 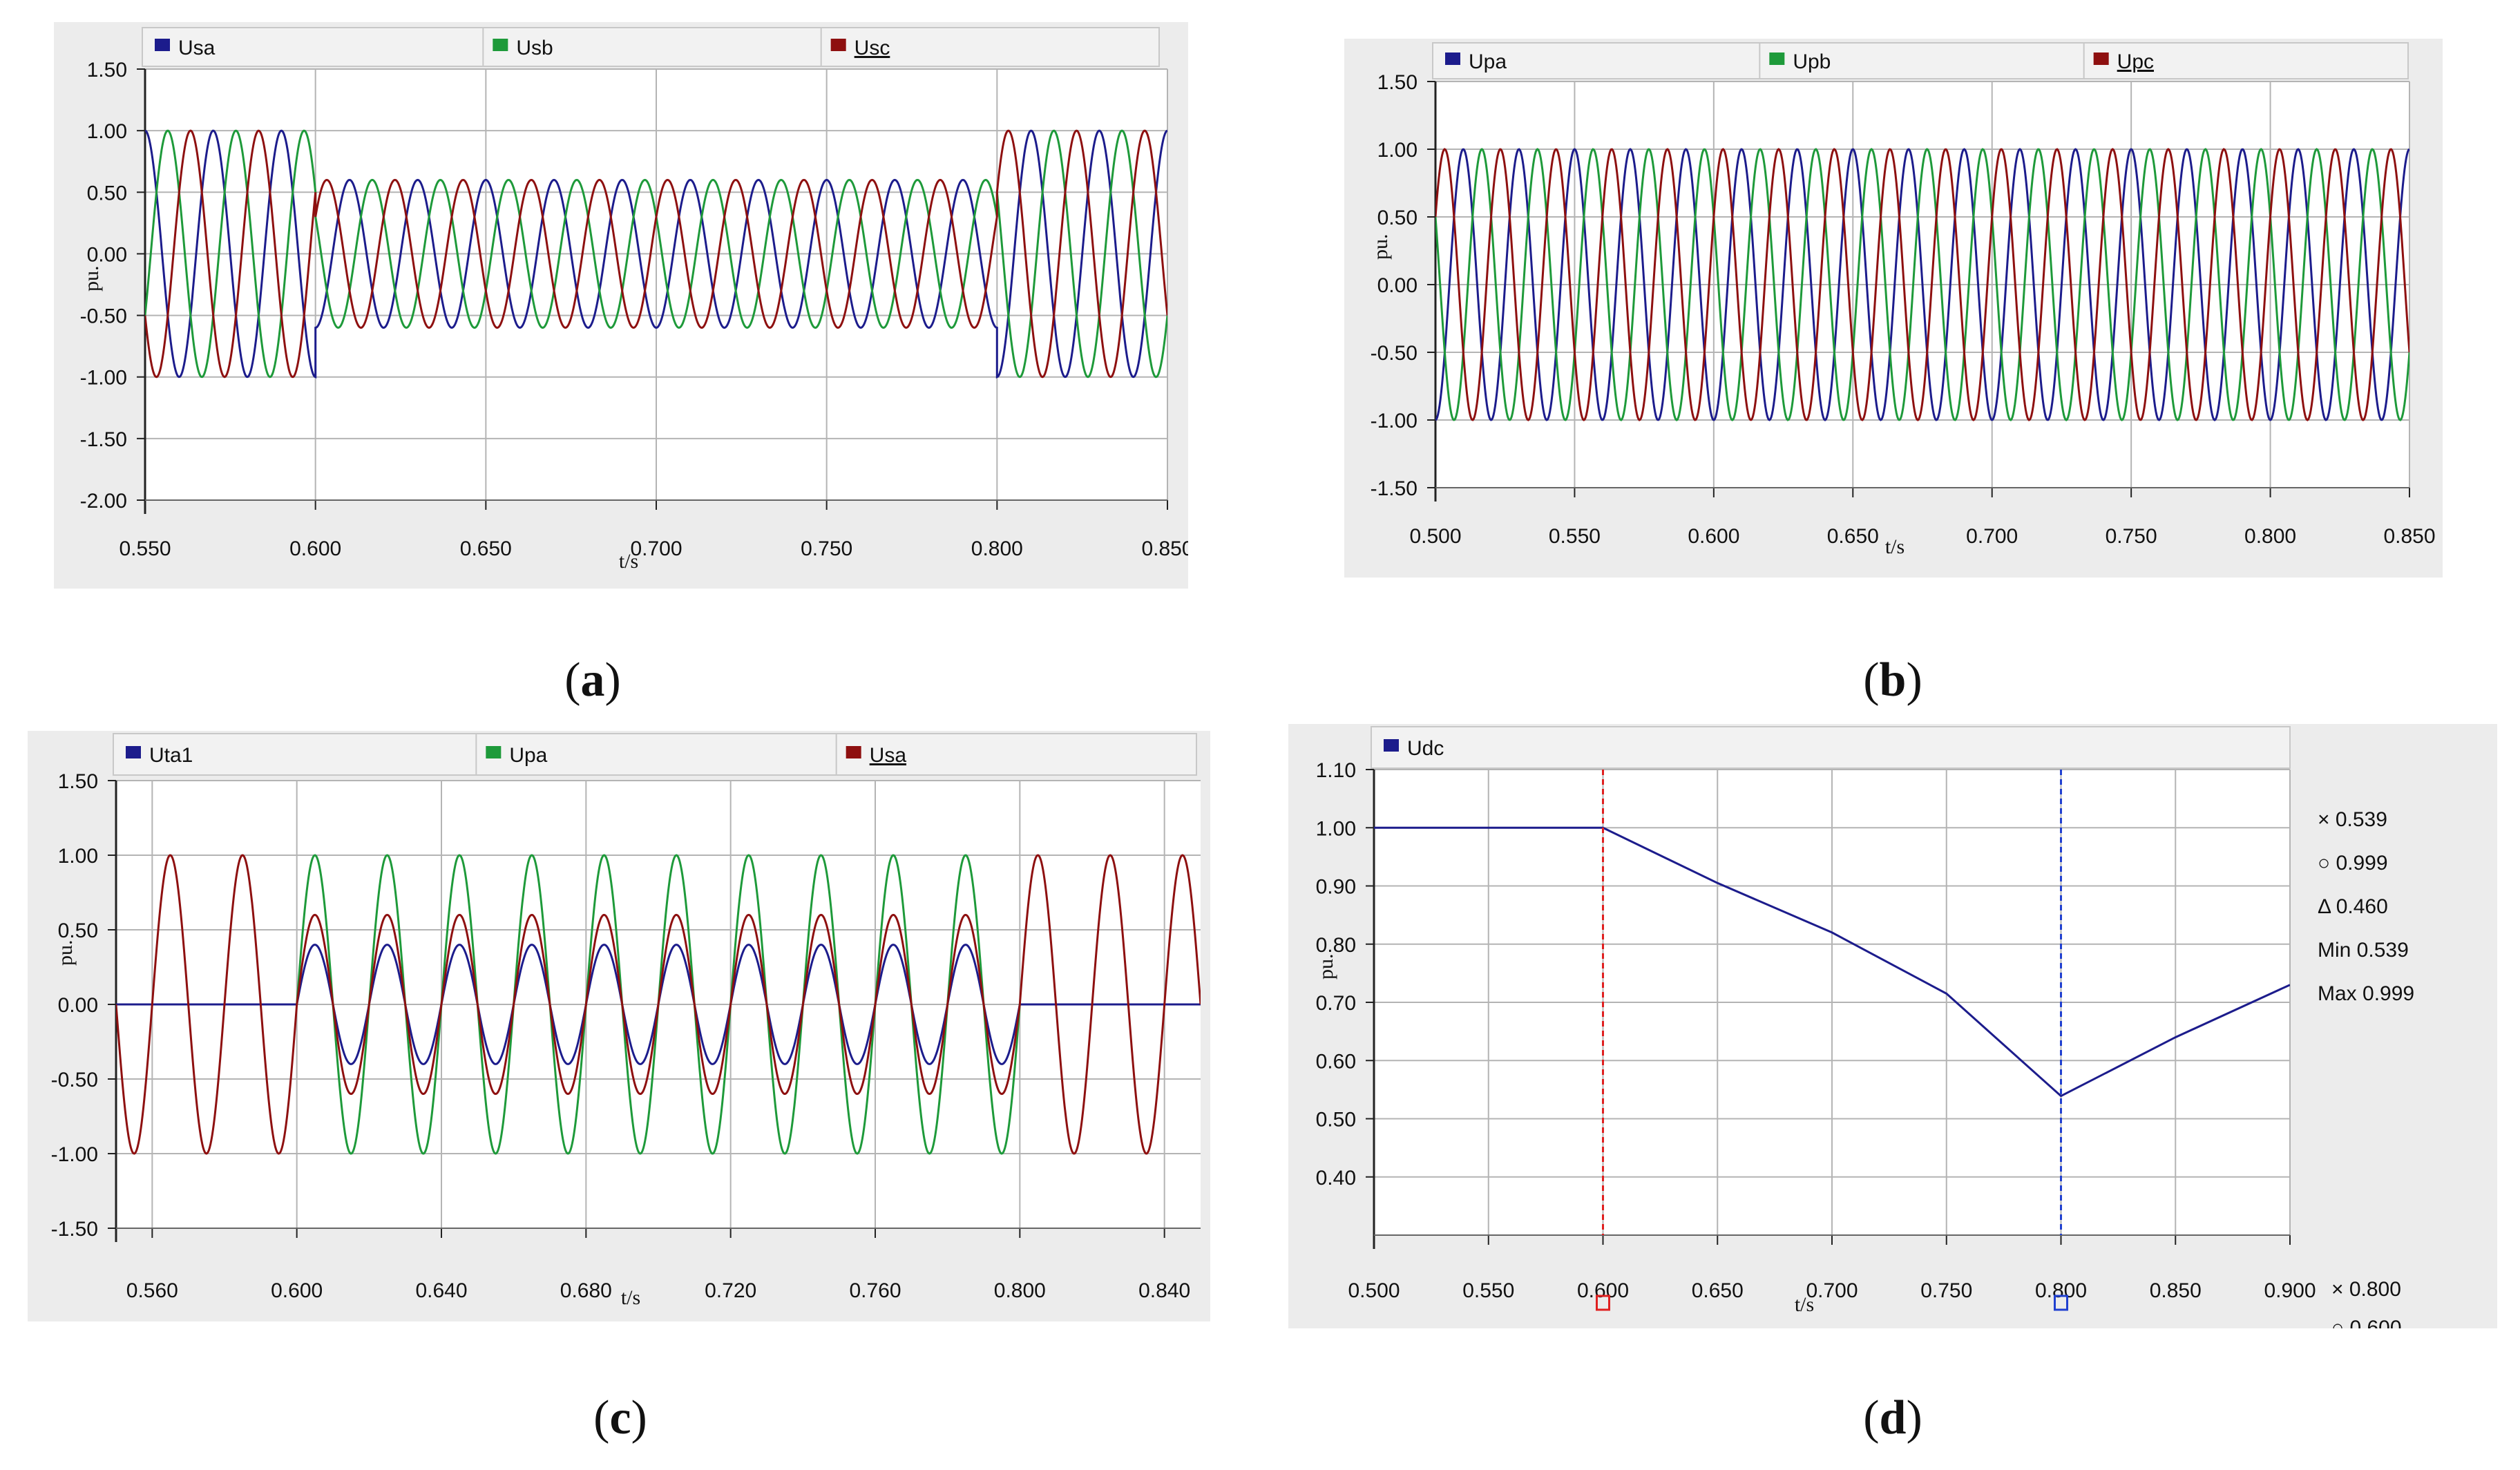 I want to click on caption-c: (c), so click(x=620, y=1417).